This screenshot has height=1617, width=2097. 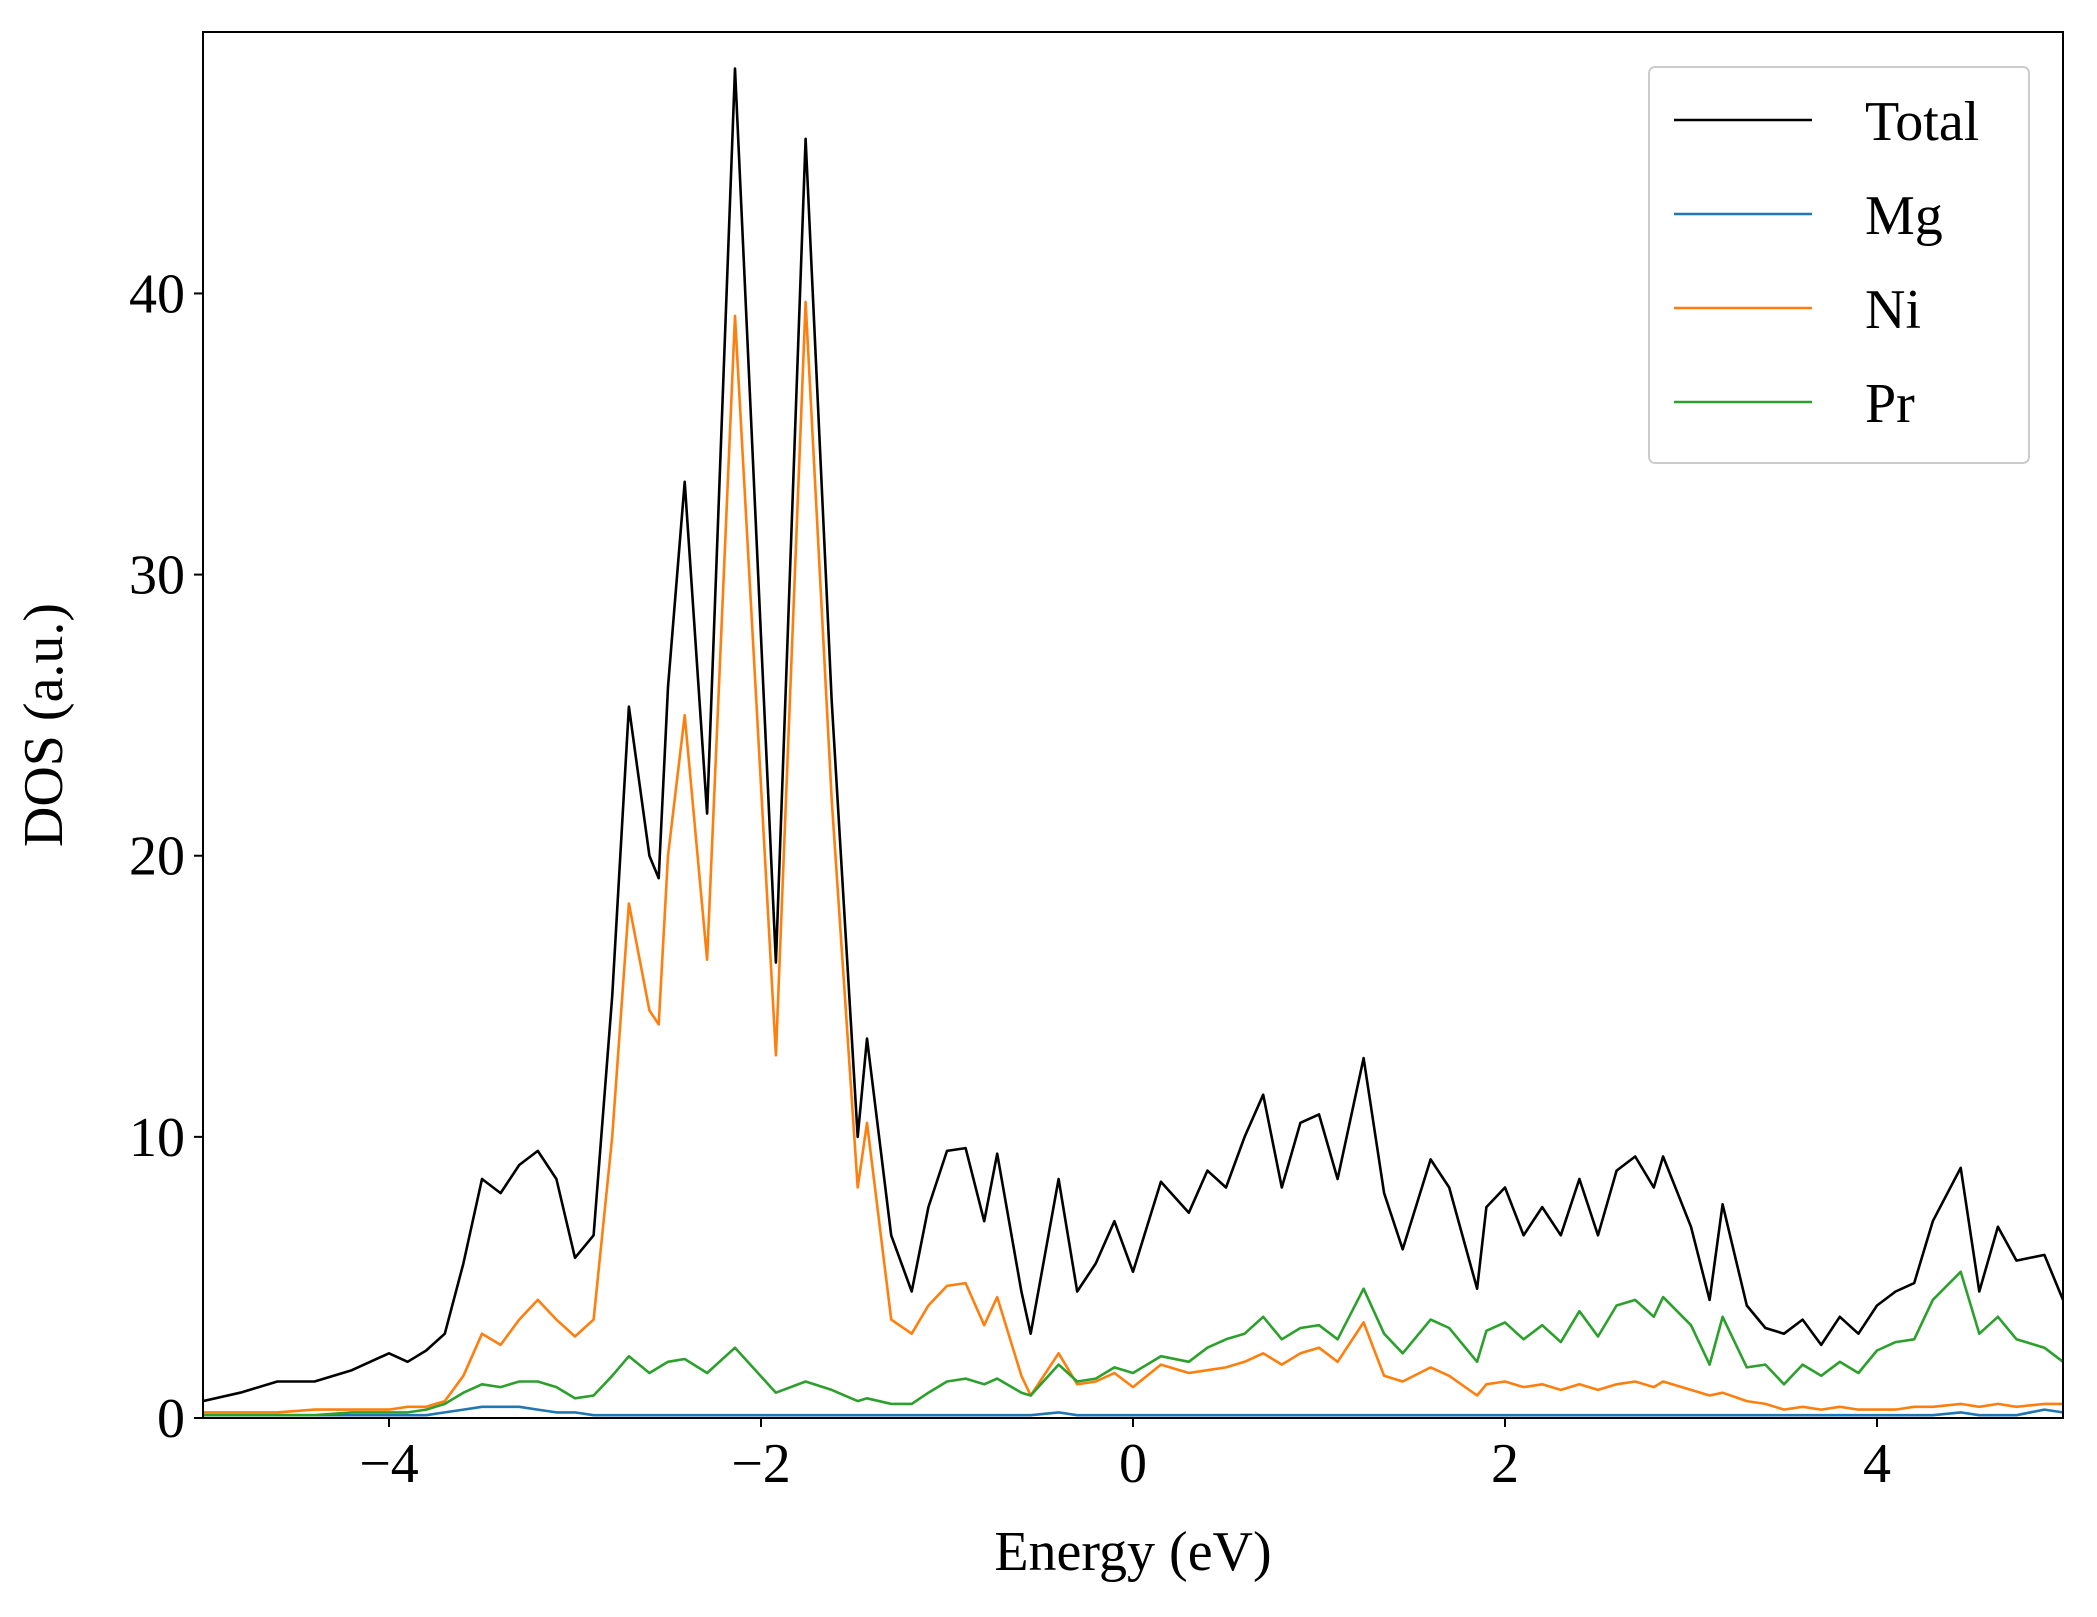 What do you see at coordinates (389, 1464) in the screenshot?
I see `x-tick-label: −4` at bounding box center [389, 1464].